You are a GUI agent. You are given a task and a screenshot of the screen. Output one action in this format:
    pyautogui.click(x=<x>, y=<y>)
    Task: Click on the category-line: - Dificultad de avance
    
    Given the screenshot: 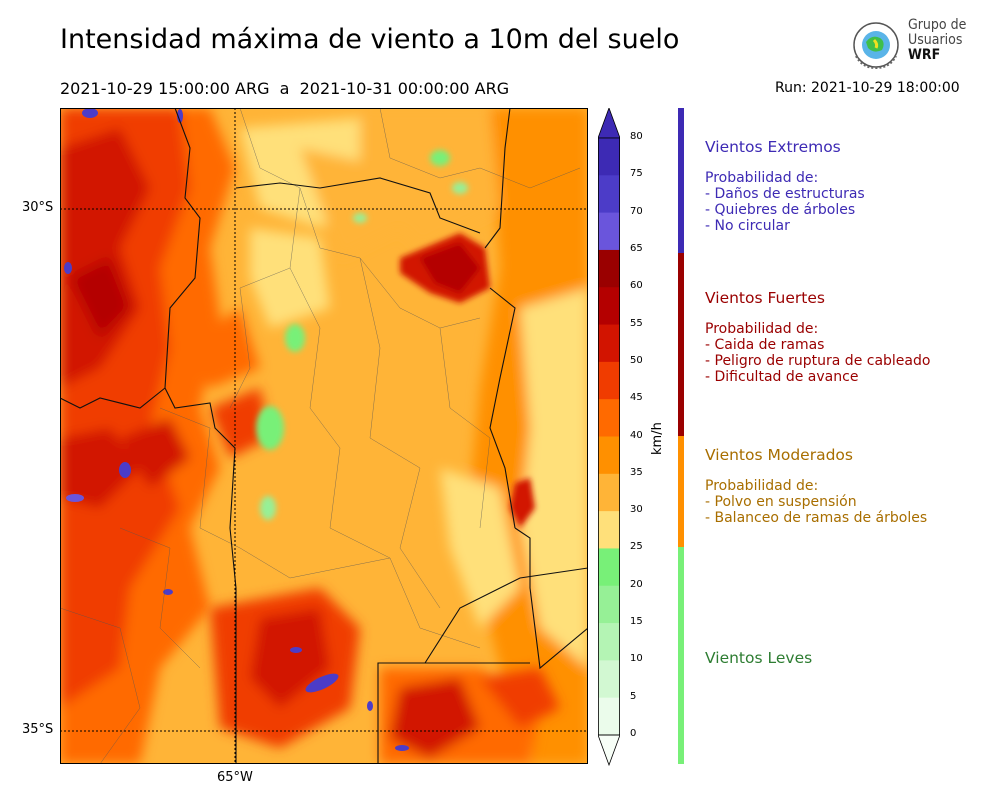 What is the action you would take?
    pyautogui.click(x=782, y=377)
    